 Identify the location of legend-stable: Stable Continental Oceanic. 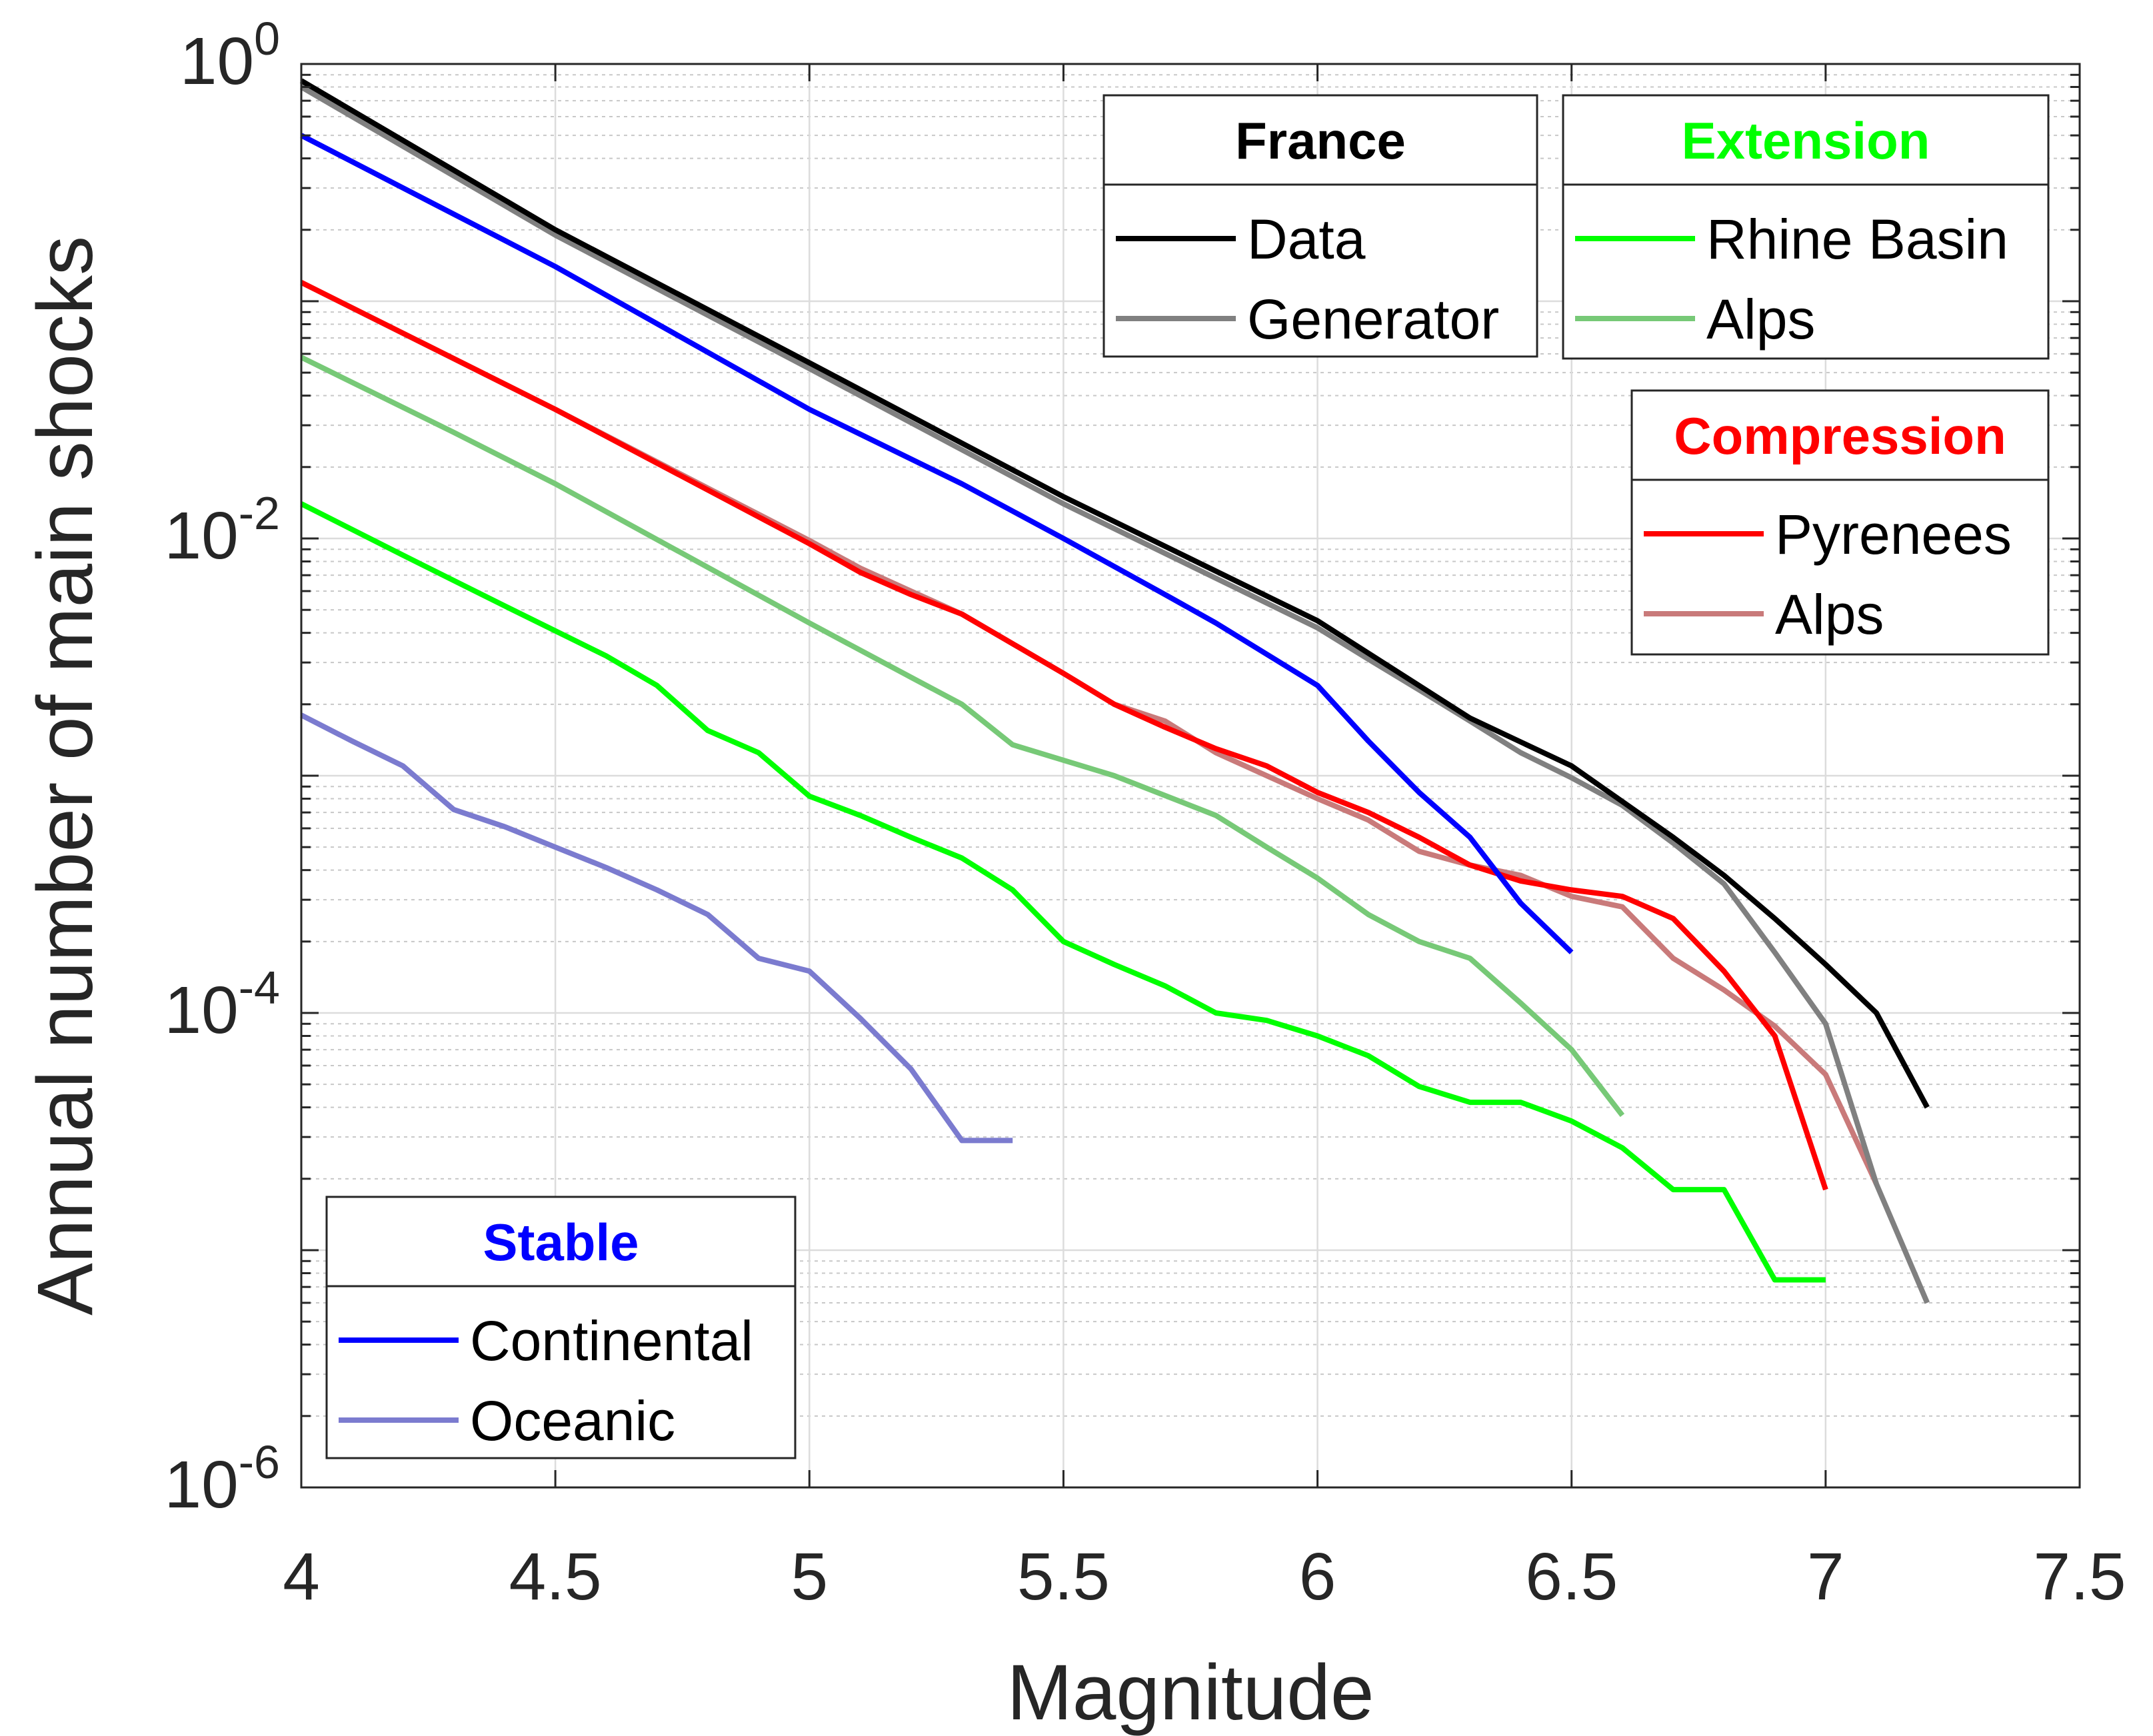
(561, 1327).